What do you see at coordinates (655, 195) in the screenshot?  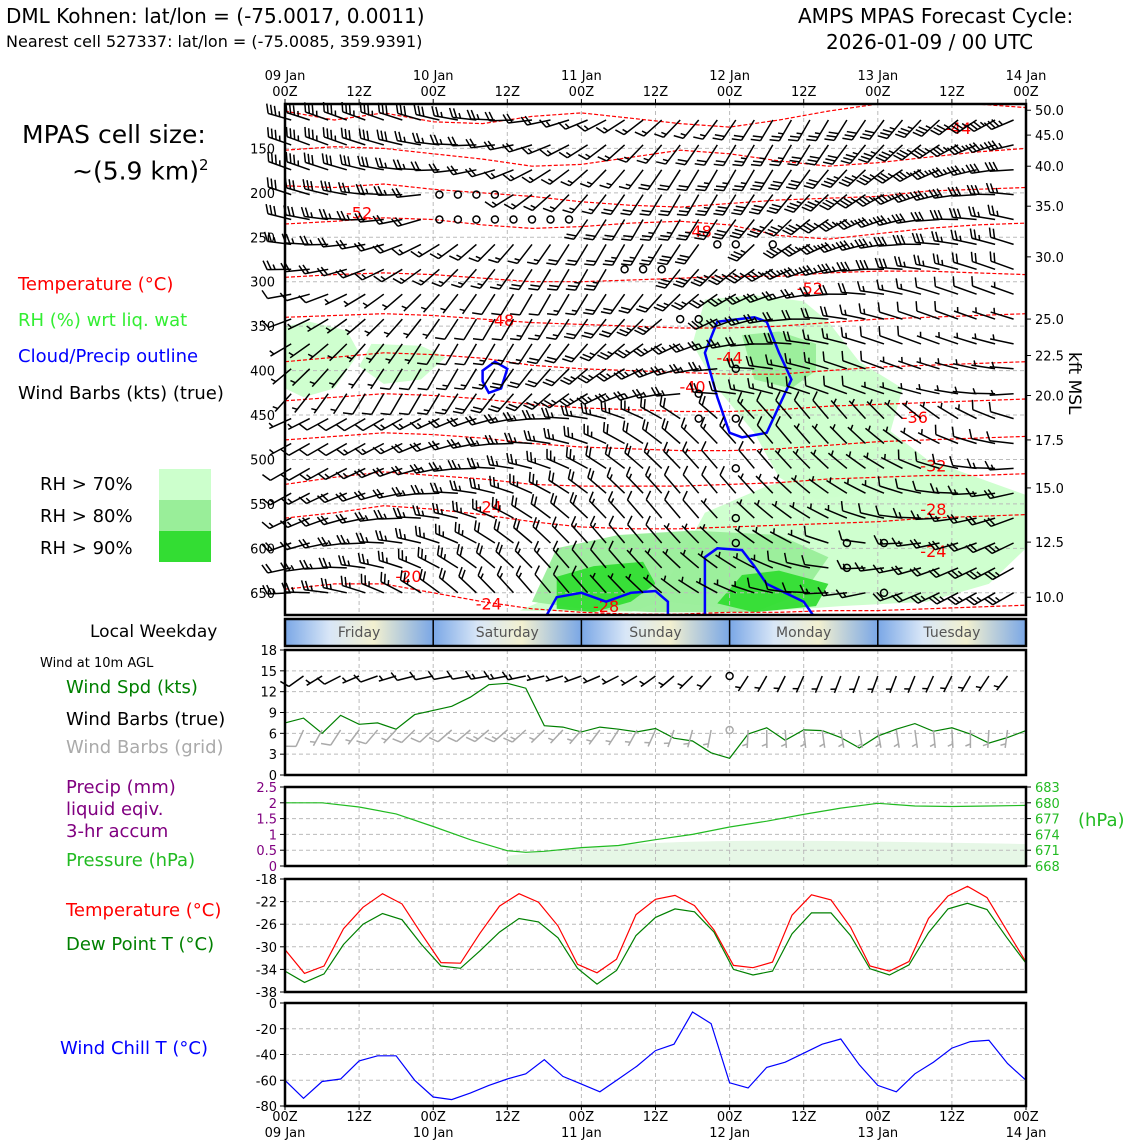 I see `temperature-contour` at bounding box center [655, 195].